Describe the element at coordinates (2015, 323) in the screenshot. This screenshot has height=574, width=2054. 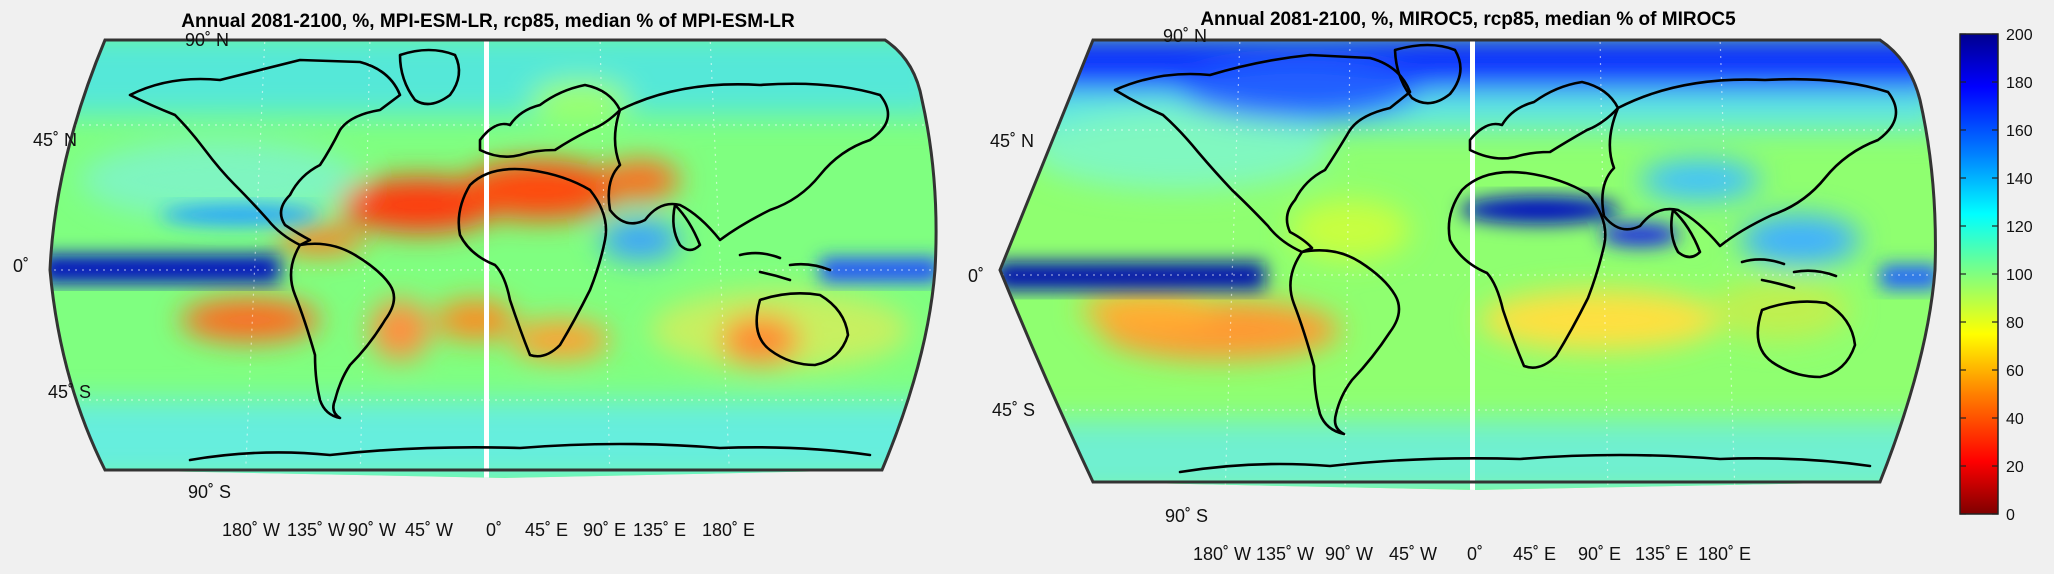
I see `colorbar-tick-label: 80` at that location.